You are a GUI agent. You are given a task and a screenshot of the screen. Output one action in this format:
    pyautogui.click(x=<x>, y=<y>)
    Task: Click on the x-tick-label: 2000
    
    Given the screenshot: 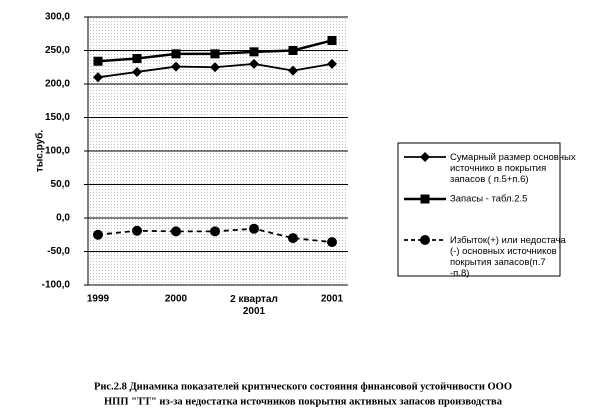 What is the action you would take?
    pyautogui.click(x=176, y=299)
    